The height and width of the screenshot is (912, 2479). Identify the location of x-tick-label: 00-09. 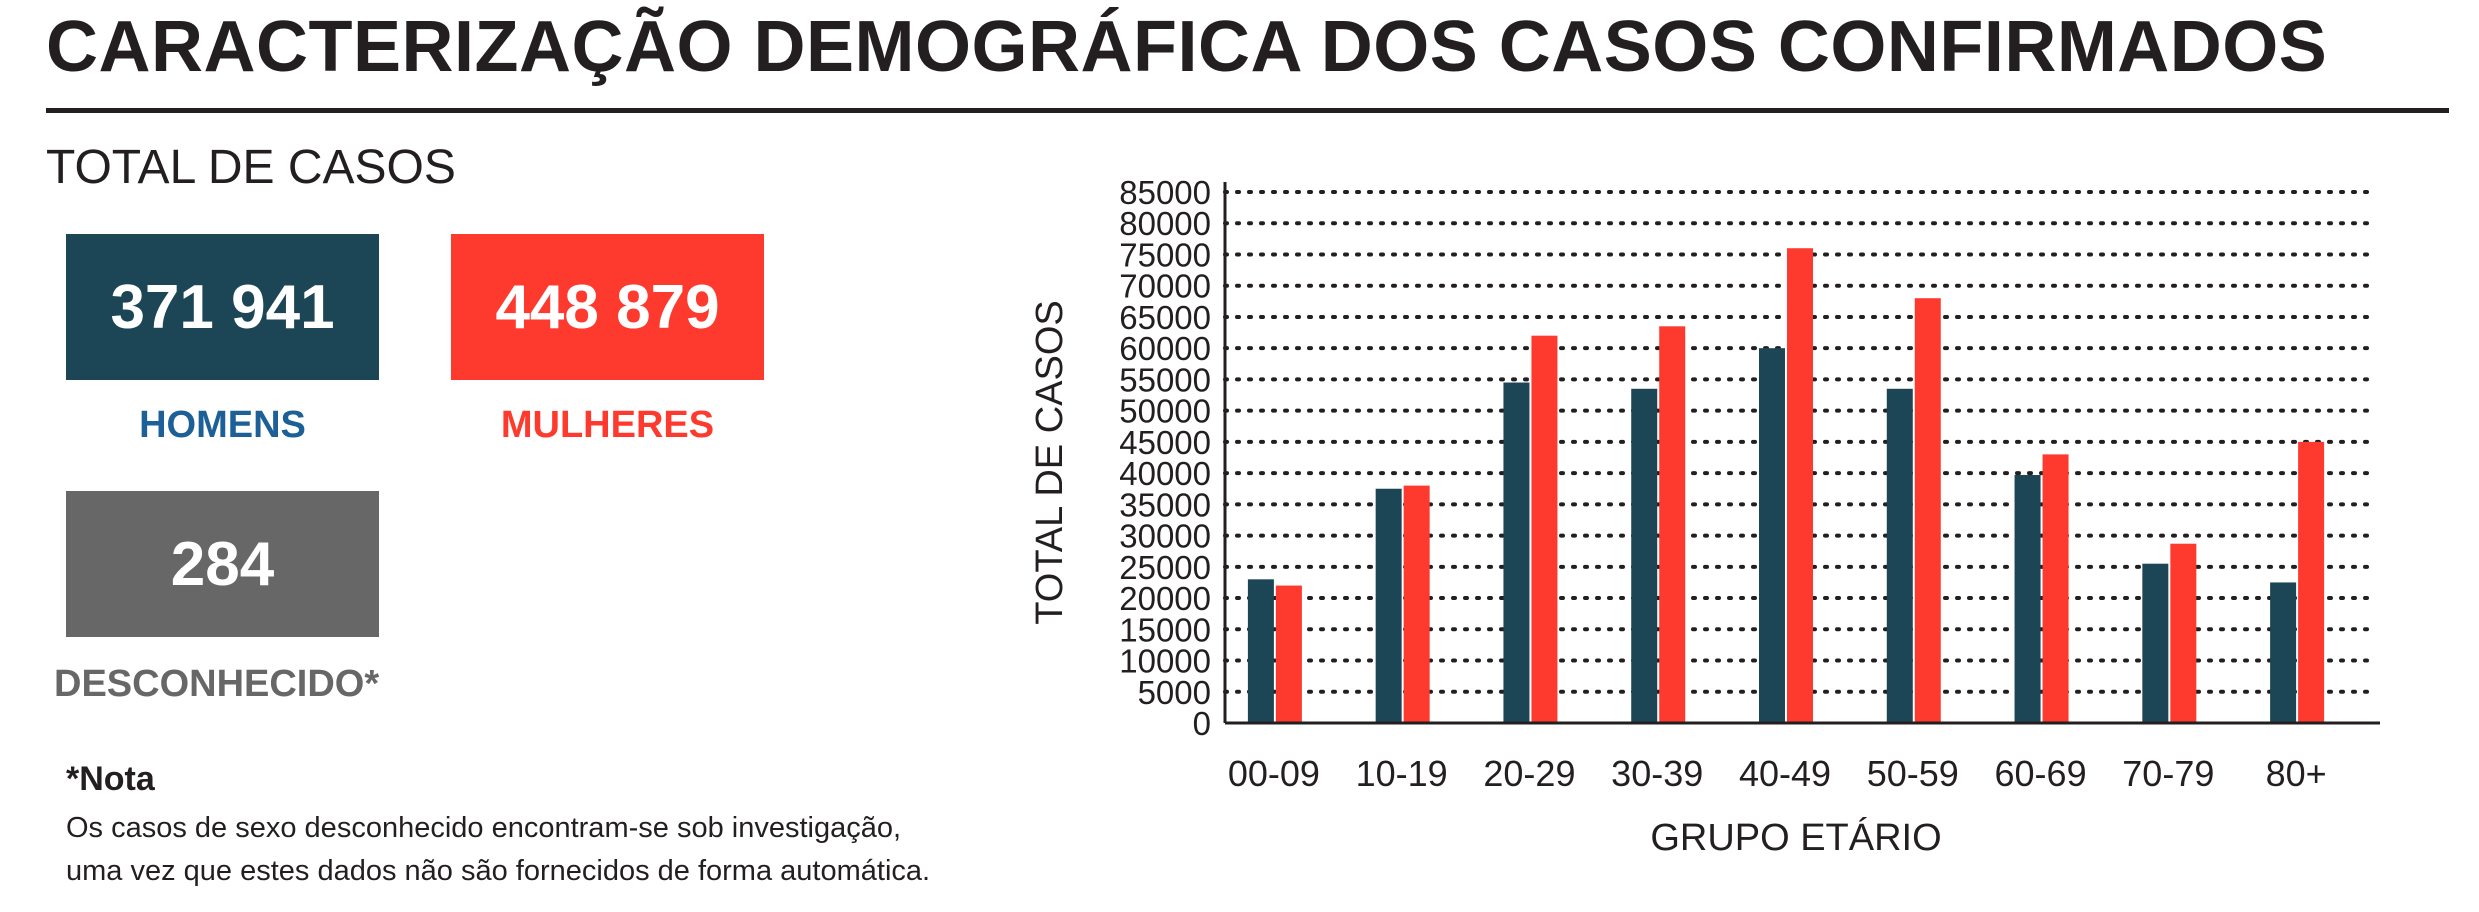
(1274, 773).